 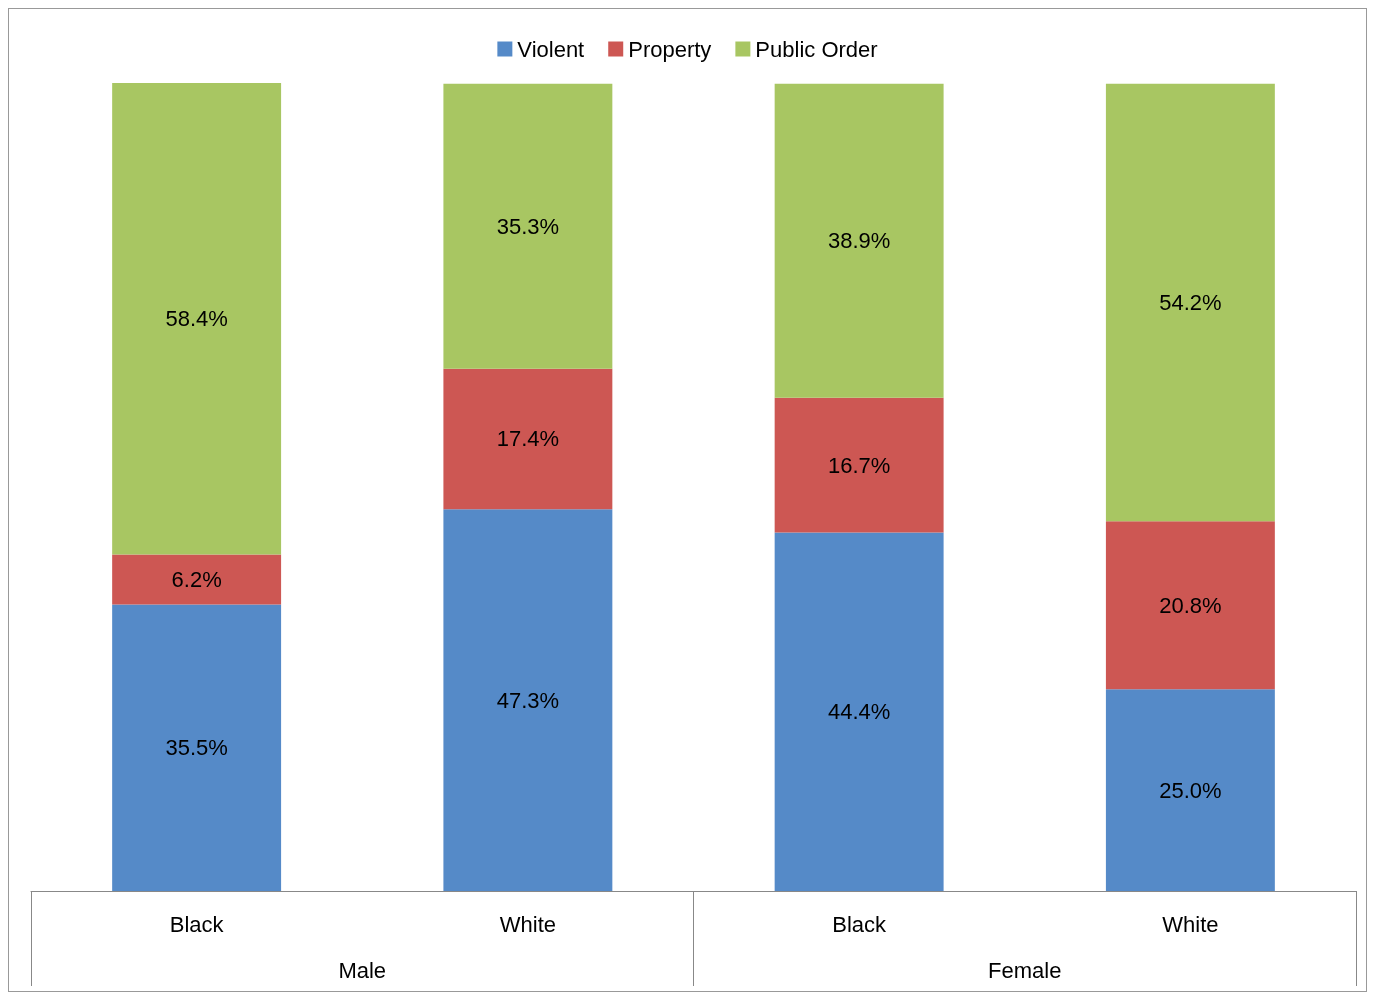 What do you see at coordinates (670, 49) in the screenshot?
I see `legend-label: Property` at bounding box center [670, 49].